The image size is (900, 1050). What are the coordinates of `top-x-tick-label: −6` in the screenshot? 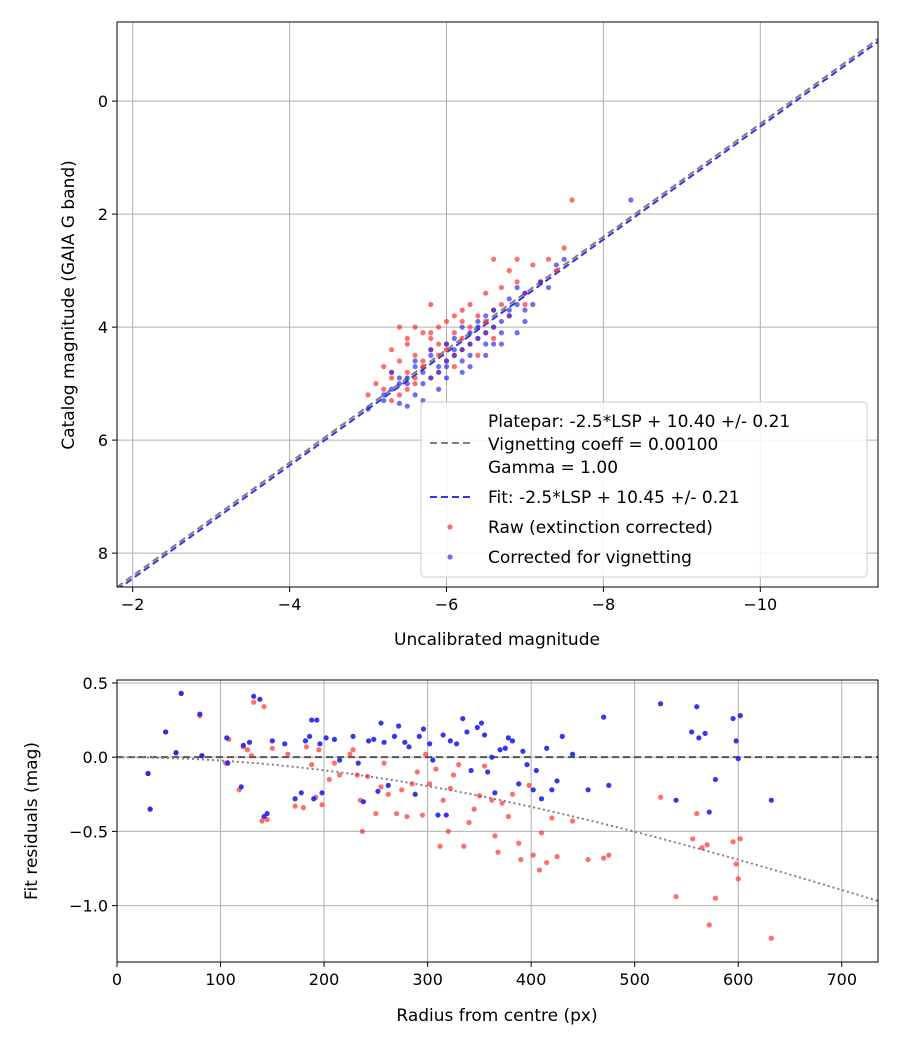 It's located at (447, 604).